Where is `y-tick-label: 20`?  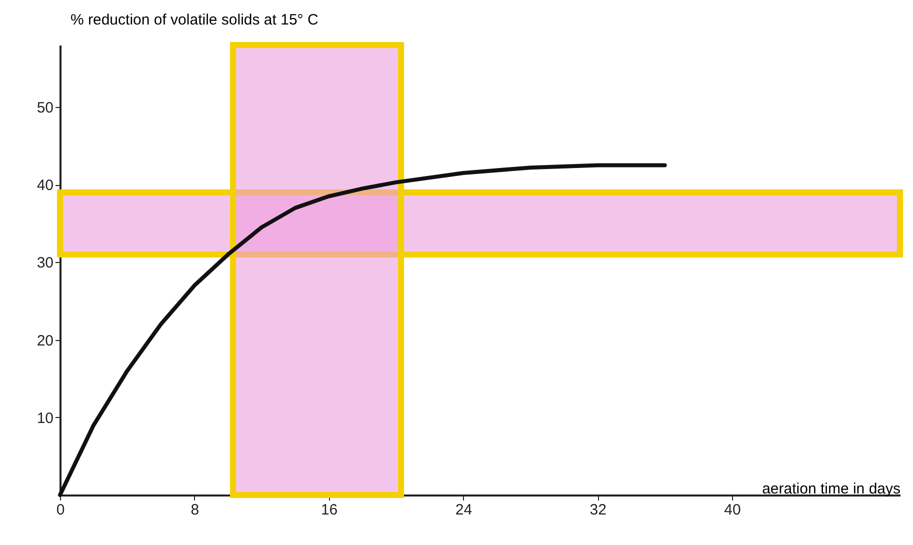
y-tick-label: 20 is located at coordinates (45, 341).